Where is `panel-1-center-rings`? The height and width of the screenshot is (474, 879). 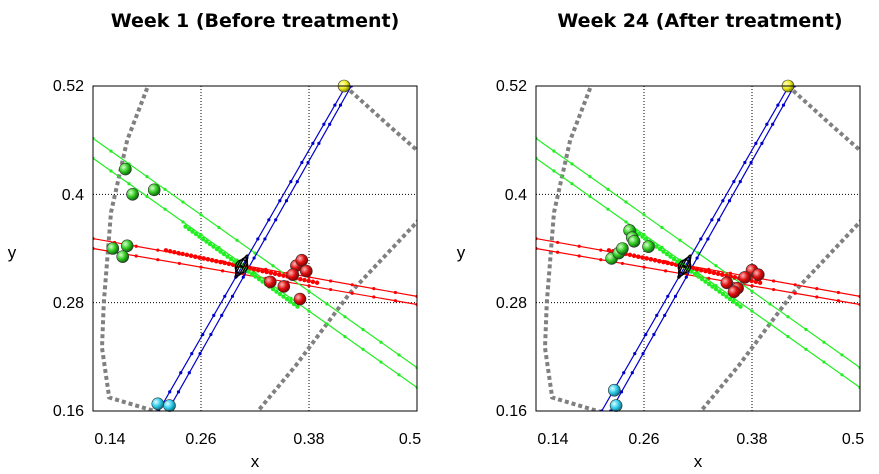 panel-1-center-rings is located at coordinates (241, 266).